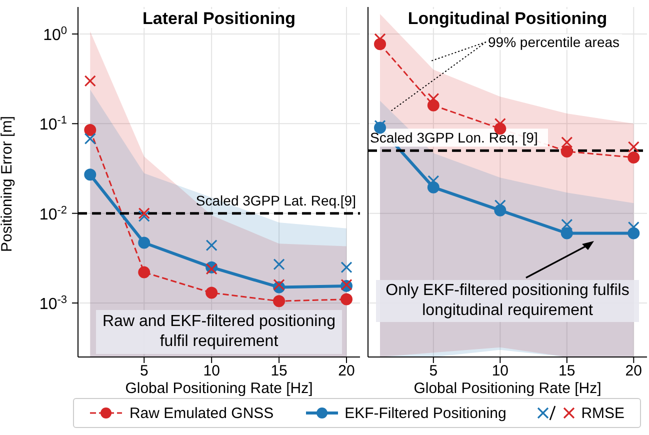 The width and height of the screenshot is (649, 435). Describe the element at coordinates (53, 214) in the screenshot. I see `y-tick-label: 10$^{-2}$` at that location.